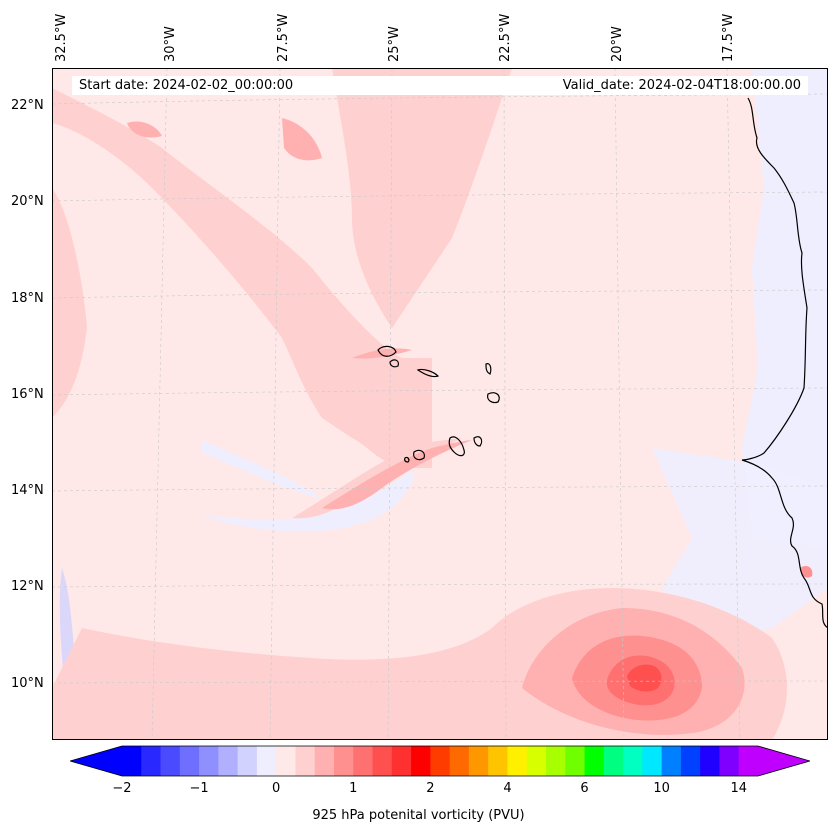 Image resolution: width=837 pixels, height=836 pixels. What do you see at coordinates (419, 455) in the screenshot?
I see `island-fogo` at bounding box center [419, 455].